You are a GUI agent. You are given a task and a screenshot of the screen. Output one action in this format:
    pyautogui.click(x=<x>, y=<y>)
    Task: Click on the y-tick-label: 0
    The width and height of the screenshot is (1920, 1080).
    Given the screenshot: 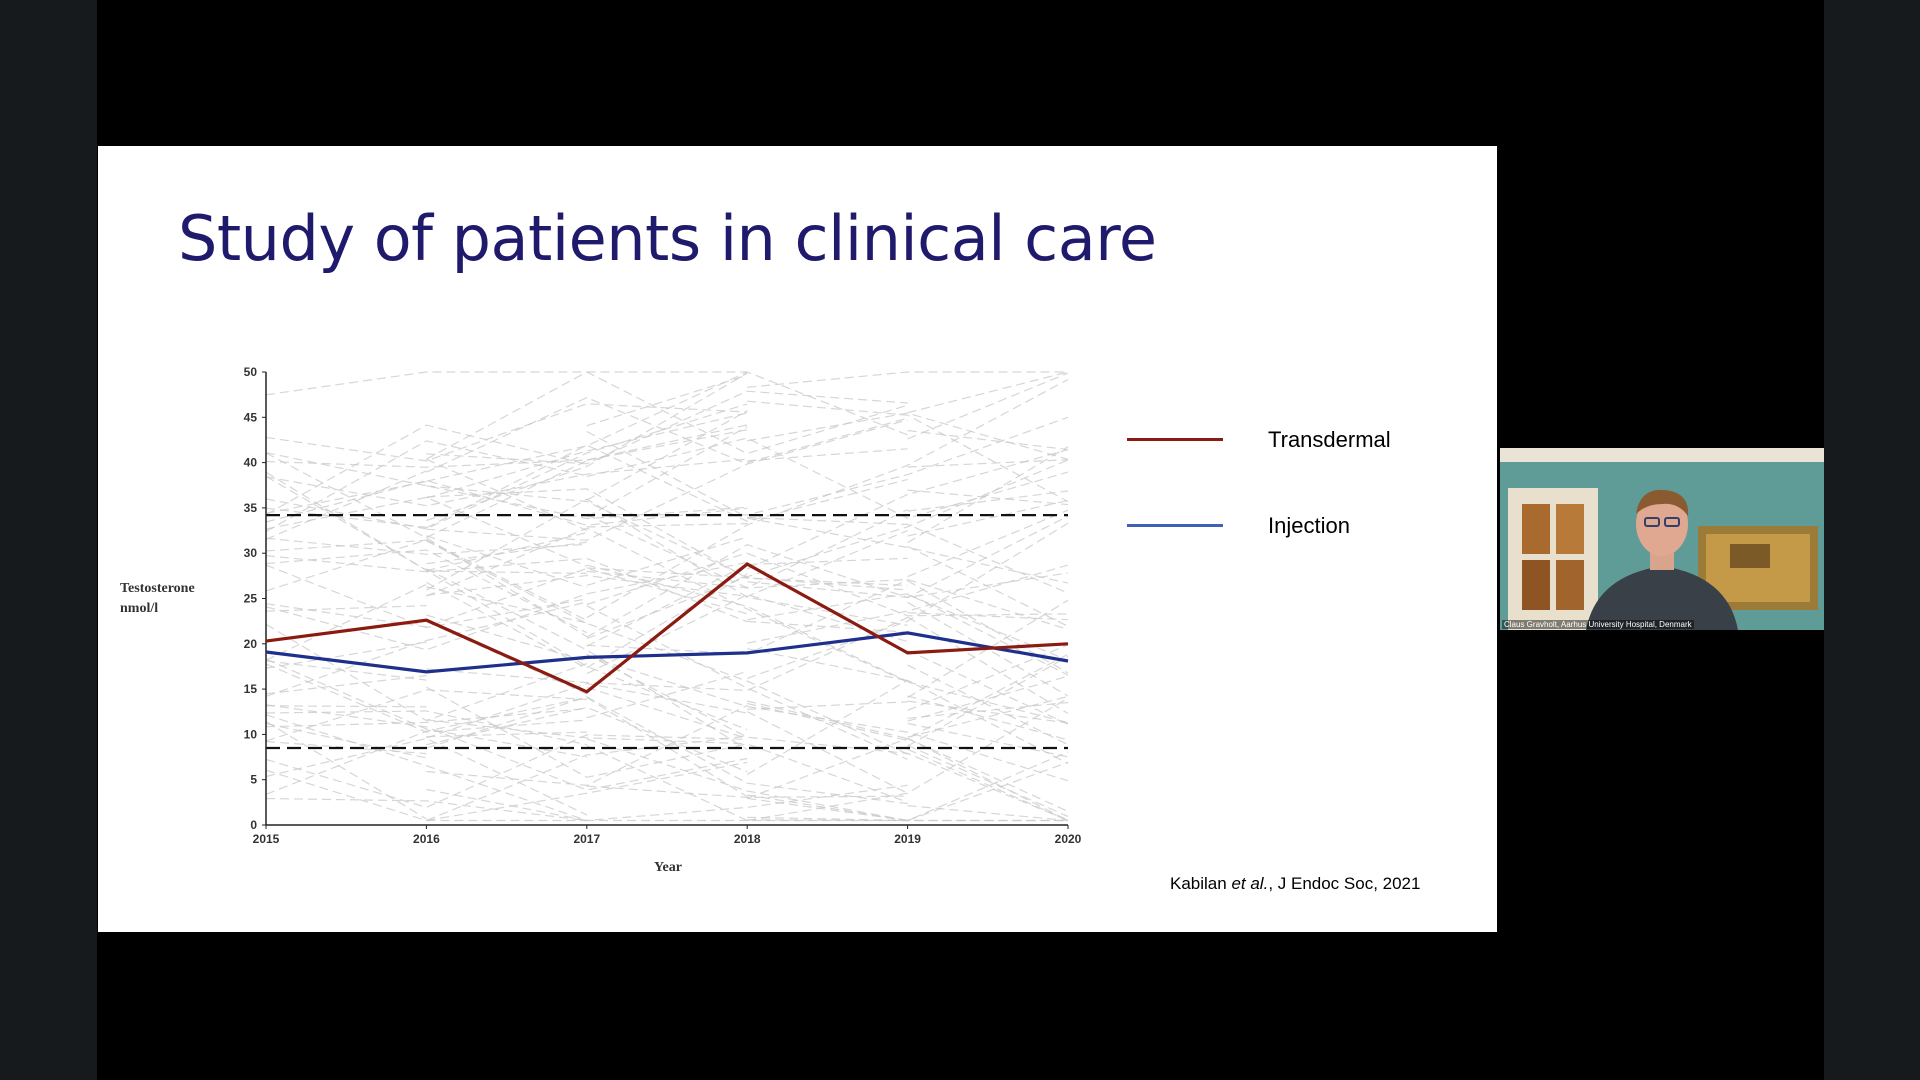 What is the action you would take?
    pyautogui.click(x=253, y=825)
    